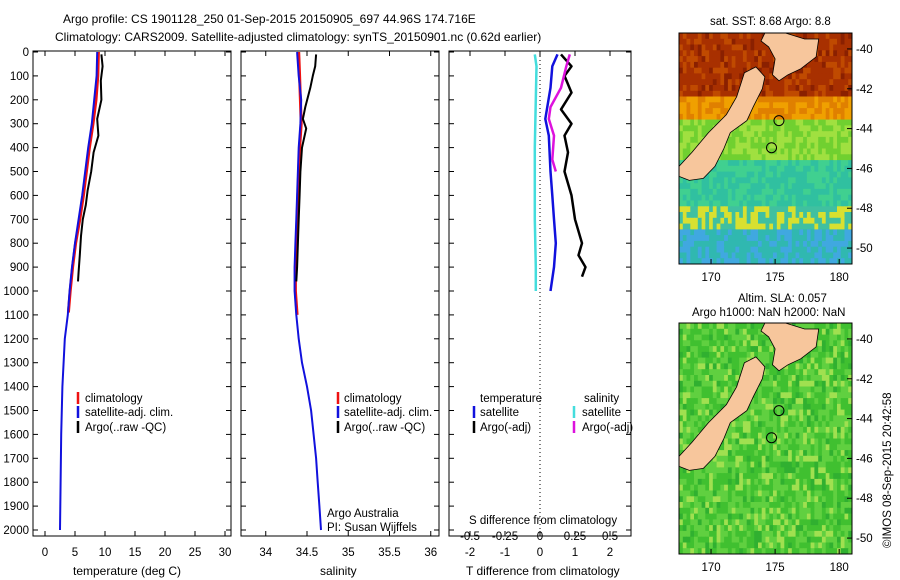  What do you see at coordinates (384, 428) in the screenshot?
I see `legend-label-argo: Argo(..raw -QC)` at bounding box center [384, 428].